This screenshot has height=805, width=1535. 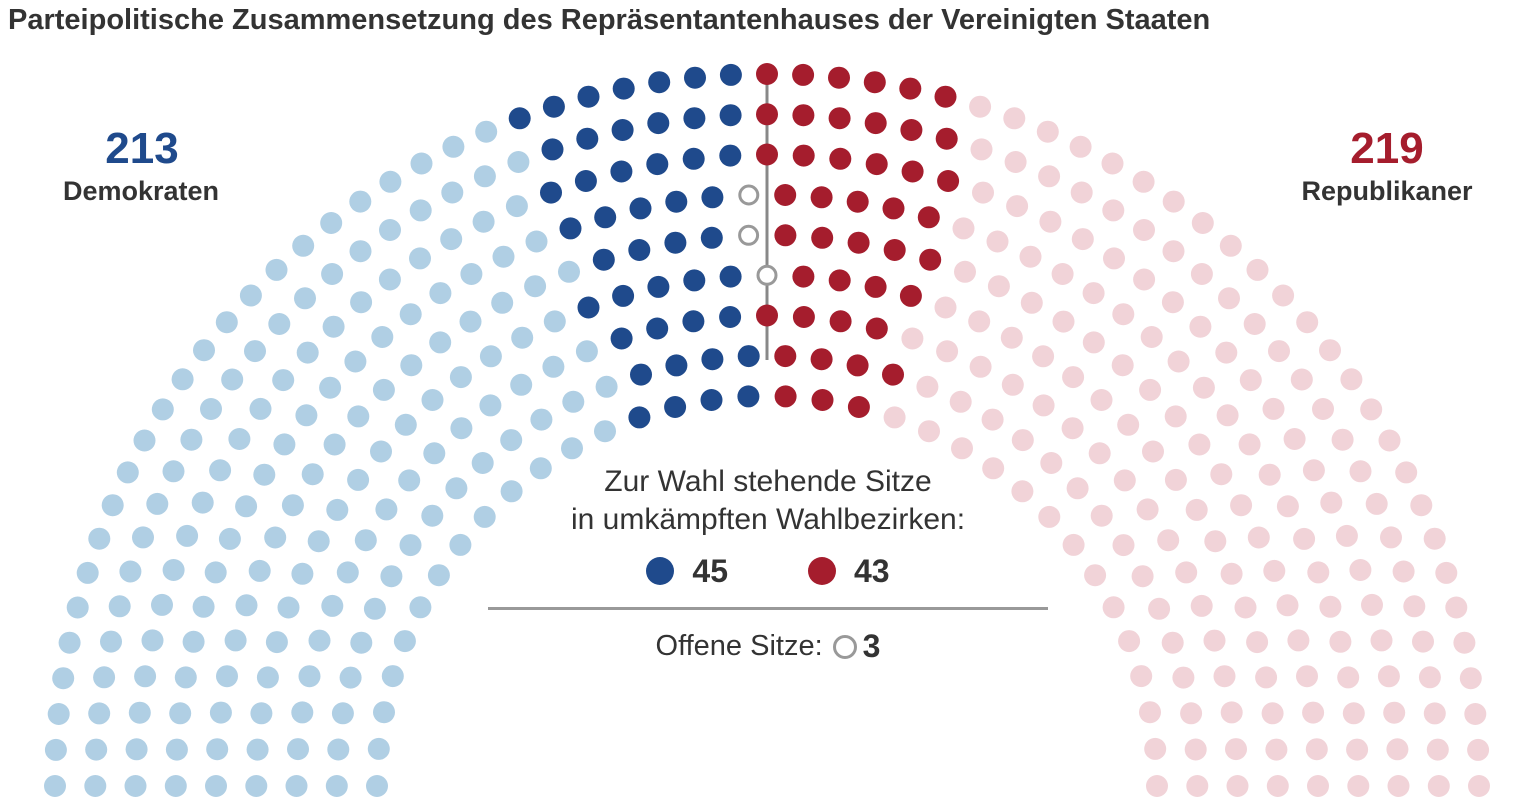 What do you see at coordinates (872, 570) in the screenshot?
I see `legend-republicans-value: 43` at bounding box center [872, 570].